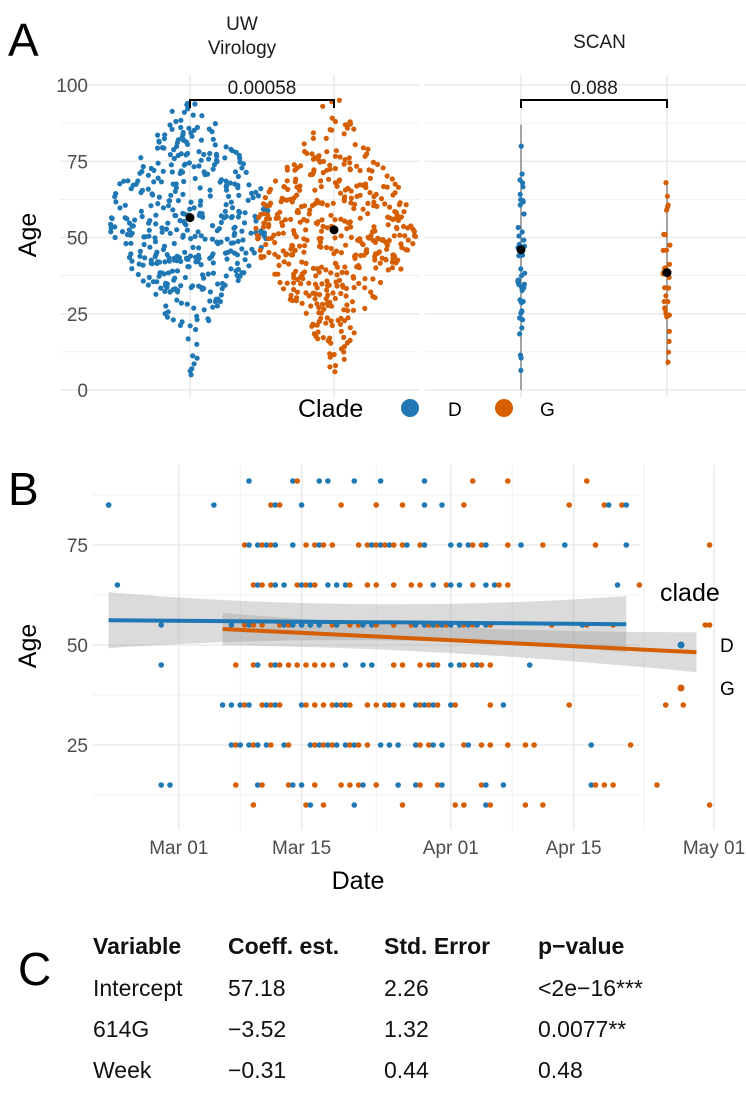  What do you see at coordinates (574, 848) in the screenshot?
I see `tick-label-b-x: Apr 15` at bounding box center [574, 848].